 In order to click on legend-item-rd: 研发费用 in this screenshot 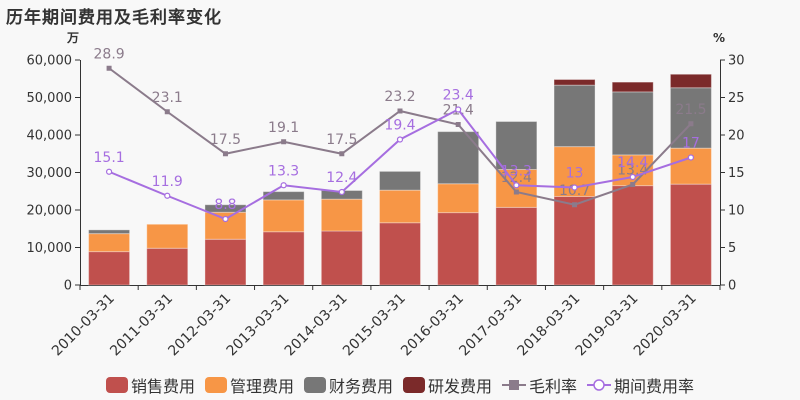, I will do `click(447, 385)`.